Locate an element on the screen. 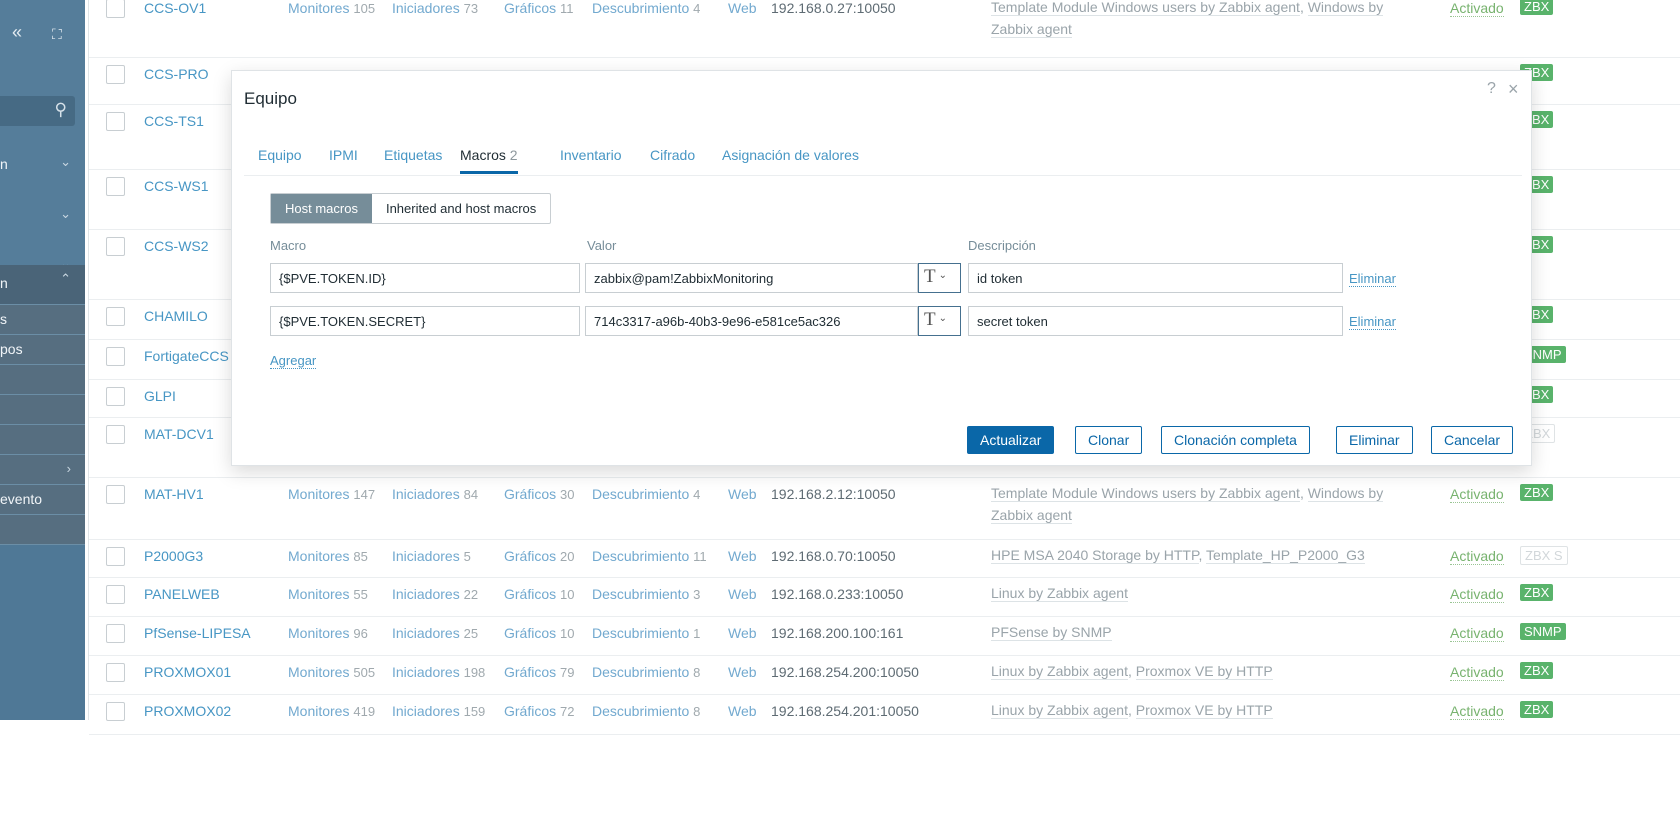 The width and height of the screenshot is (1680, 840). template-link: HPE MSA 2040 Storage by HTTP is located at coordinates (1095, 555).